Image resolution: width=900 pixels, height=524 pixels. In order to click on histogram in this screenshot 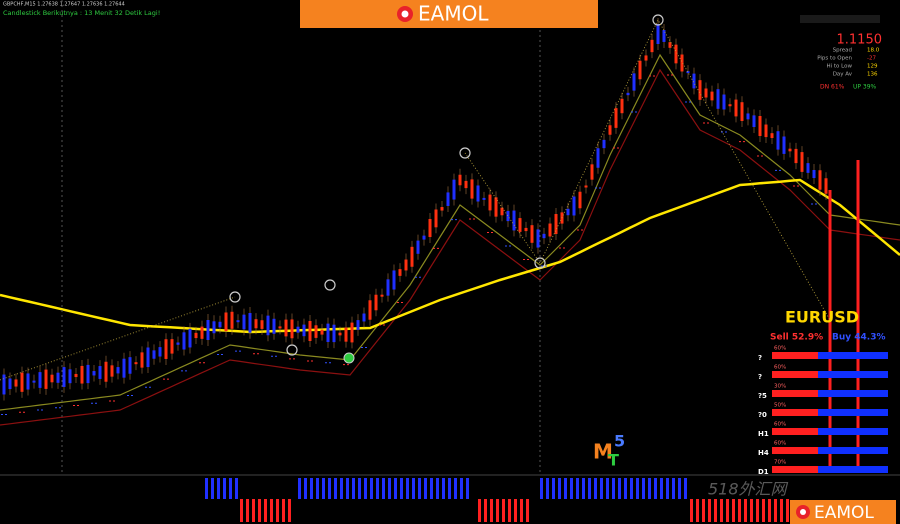, I will do `click(497, 500)`.